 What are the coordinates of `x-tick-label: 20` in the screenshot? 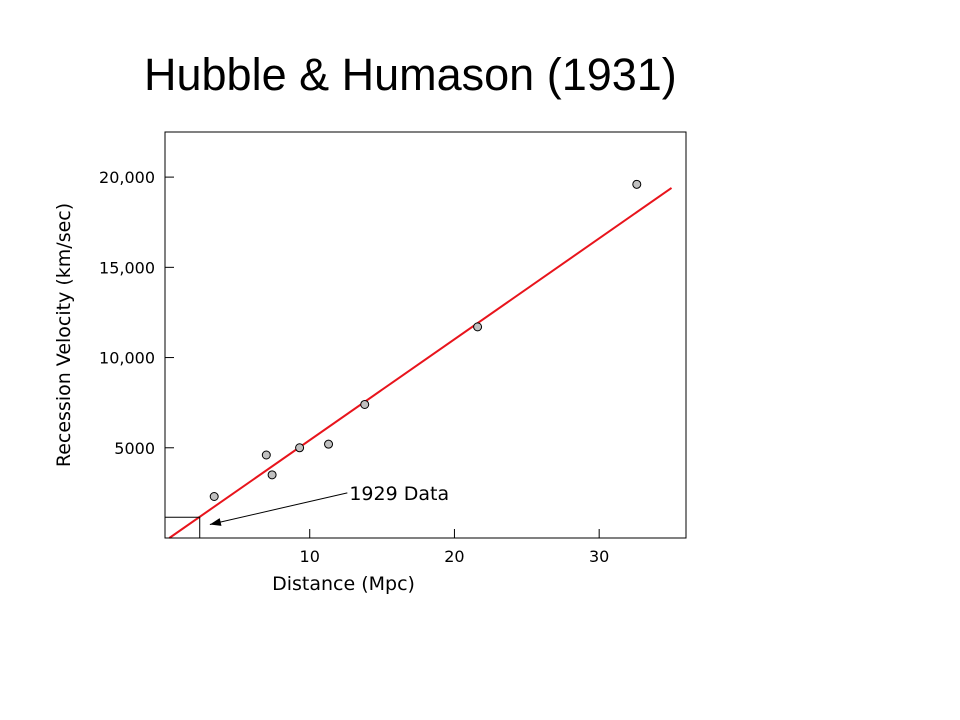 It's located at (454, 556).